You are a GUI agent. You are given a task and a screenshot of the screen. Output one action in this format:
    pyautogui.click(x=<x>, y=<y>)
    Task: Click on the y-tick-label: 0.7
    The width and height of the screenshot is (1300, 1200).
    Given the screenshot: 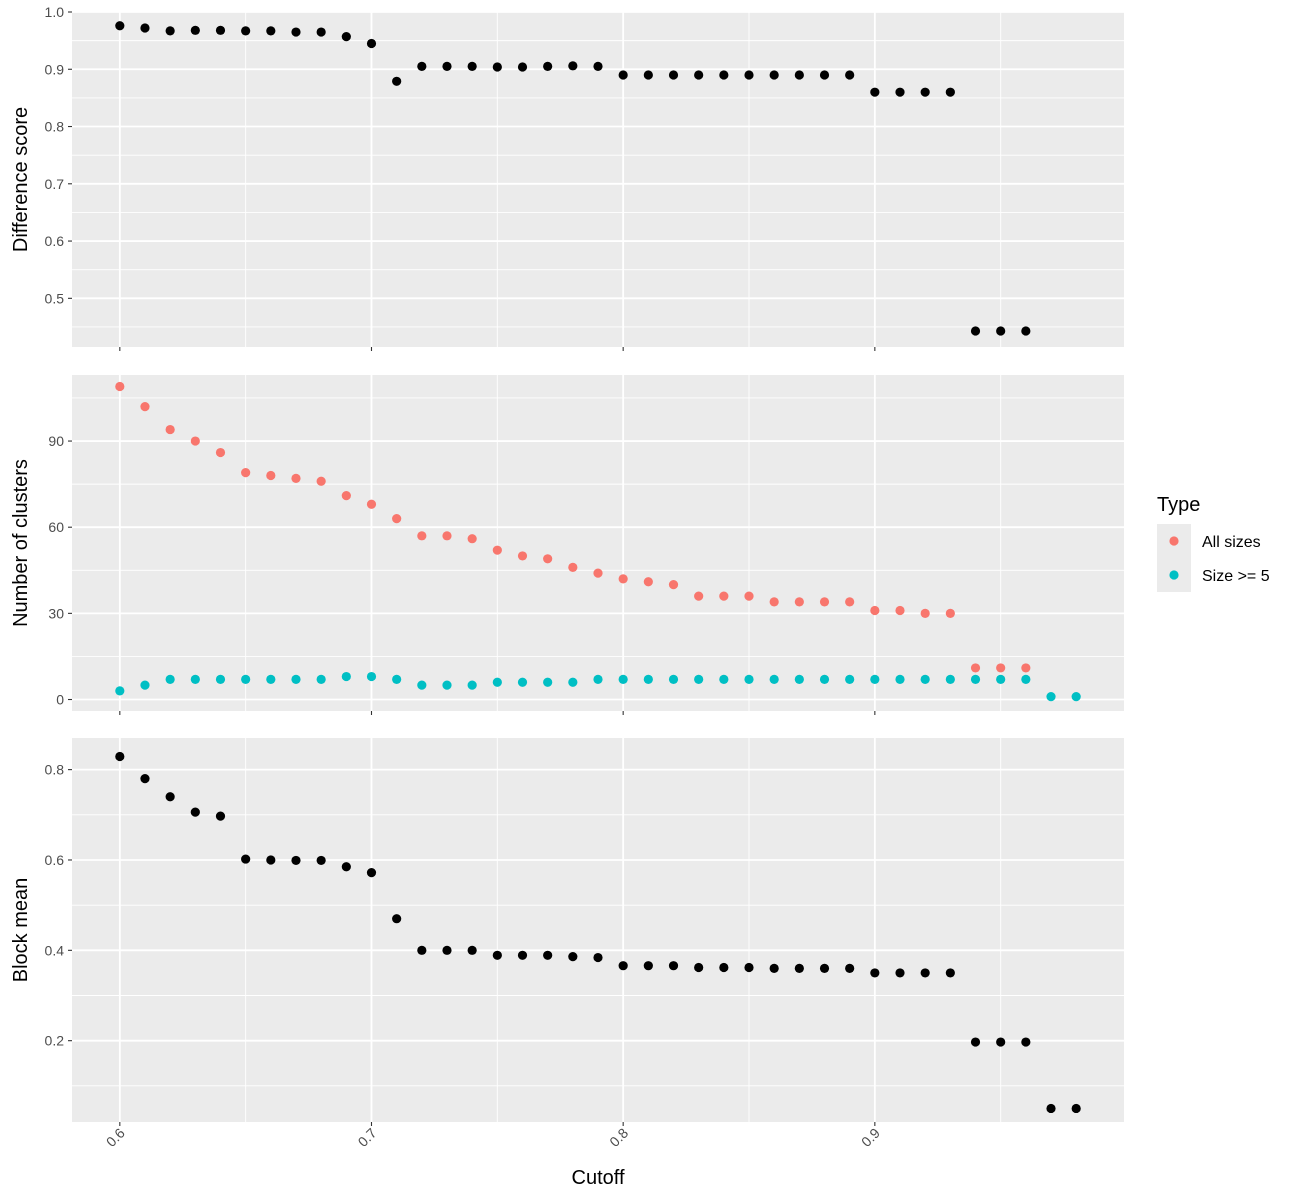 What is the action you would take?
    pyautogui.click(x=55, y=184)
    